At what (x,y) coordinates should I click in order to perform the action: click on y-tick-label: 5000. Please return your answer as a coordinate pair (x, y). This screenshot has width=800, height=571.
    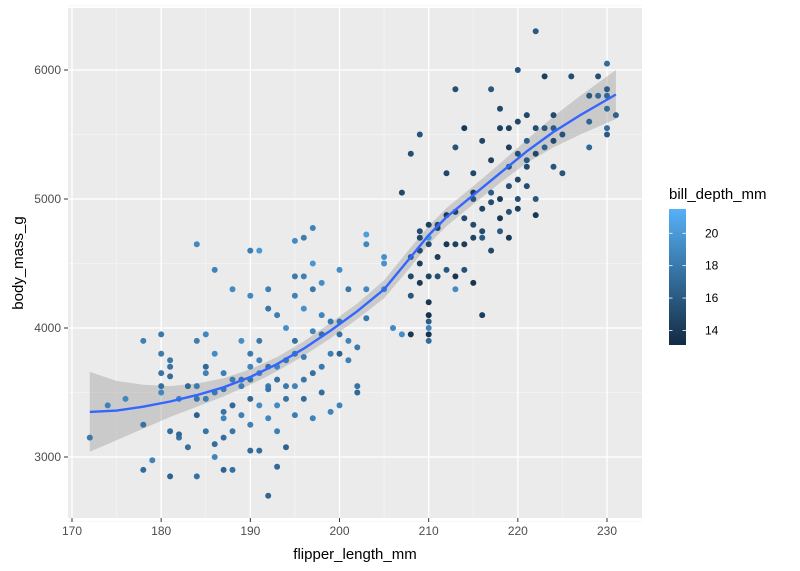
    Looking at the image, I should click on (47, 199).